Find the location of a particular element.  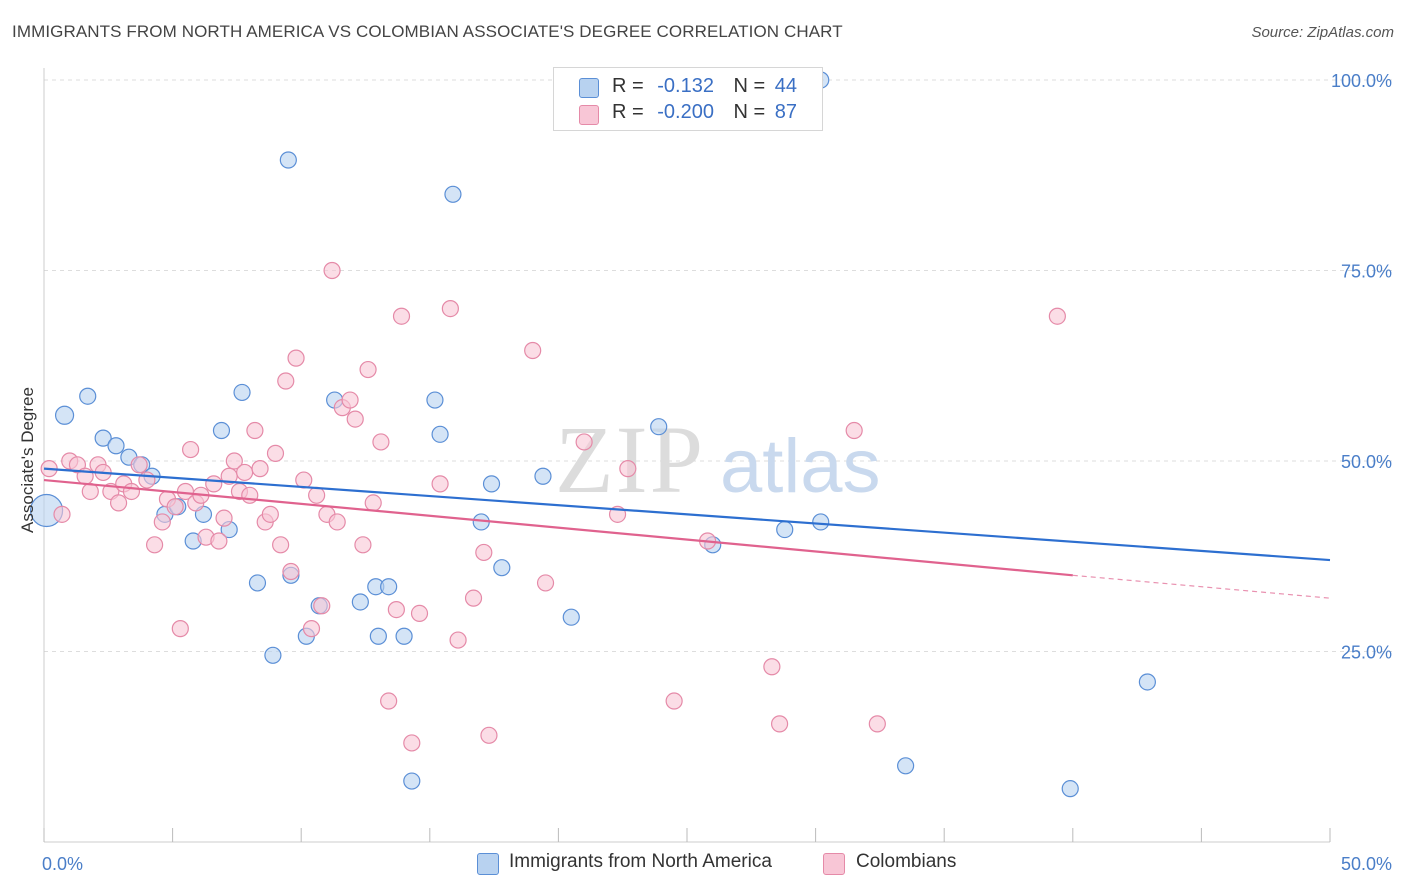

legend-n-label: N = is located at coordinates (749, 86).